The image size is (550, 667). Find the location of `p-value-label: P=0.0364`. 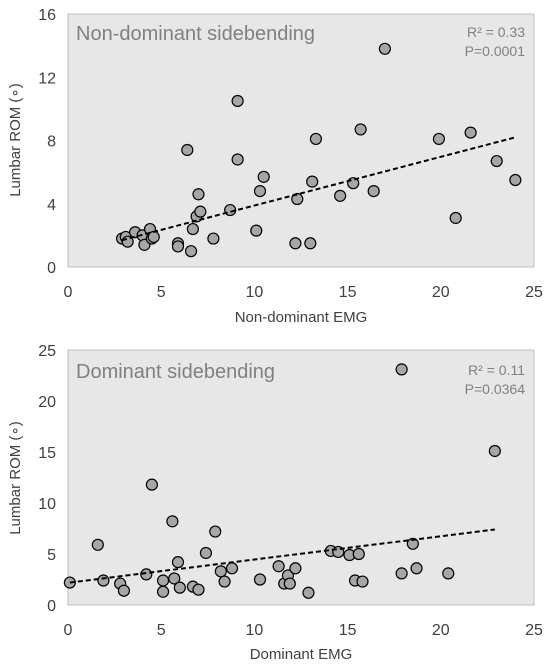

p-value-label: P=0.0364 is located at coordinates (495, 389).